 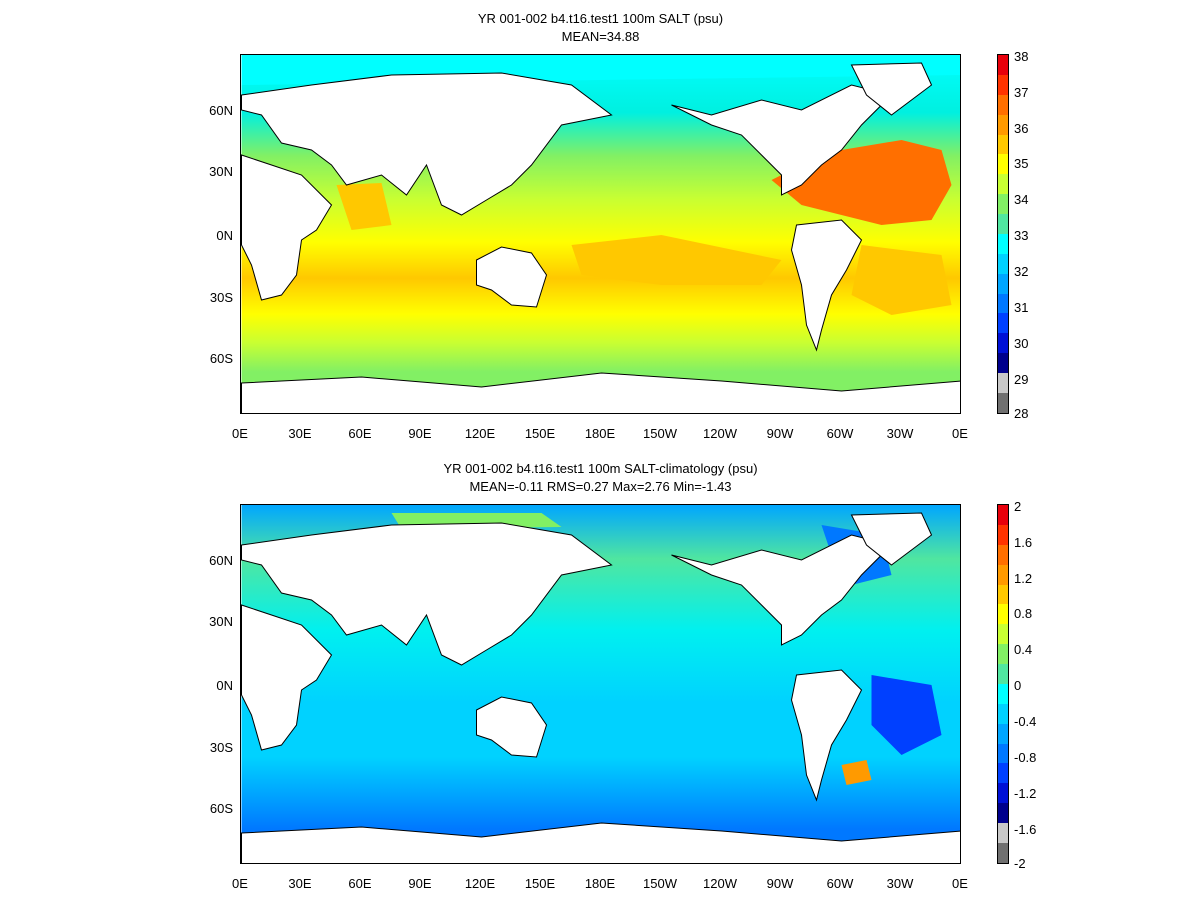 I want to click on colorbar-label: 34, so click(x=1021, y=199).